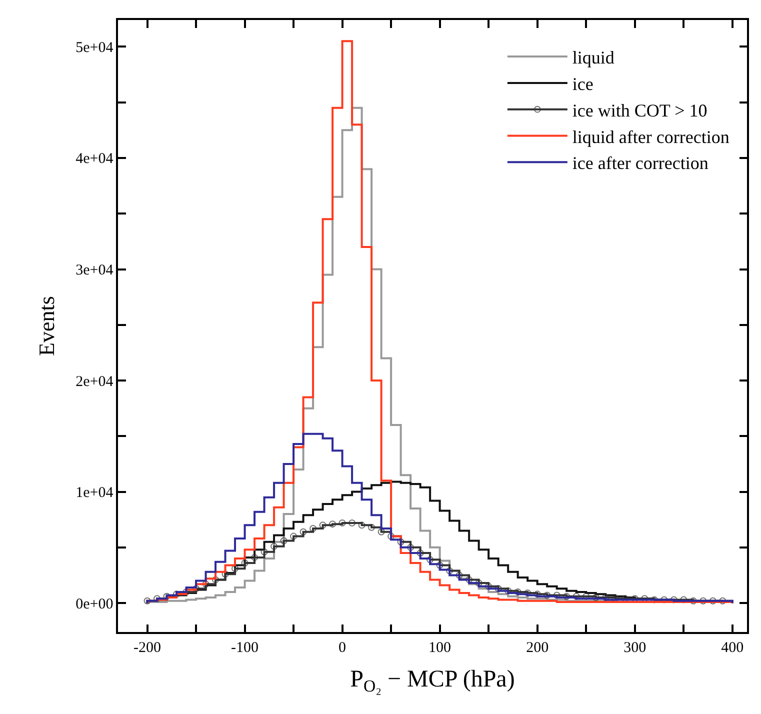 Image resolution: width=761 pixels, height=714 pixels. Describe the element at coordinates (537, 648) in the screenshot. I see `x-tick-label: 200` at that location.